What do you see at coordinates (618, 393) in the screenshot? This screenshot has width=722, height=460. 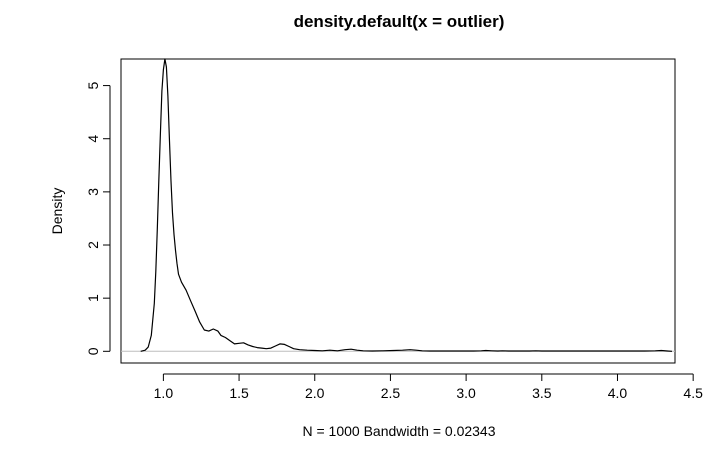 I see `x-tick-label: 4.0` at bounding box center [618, 393].